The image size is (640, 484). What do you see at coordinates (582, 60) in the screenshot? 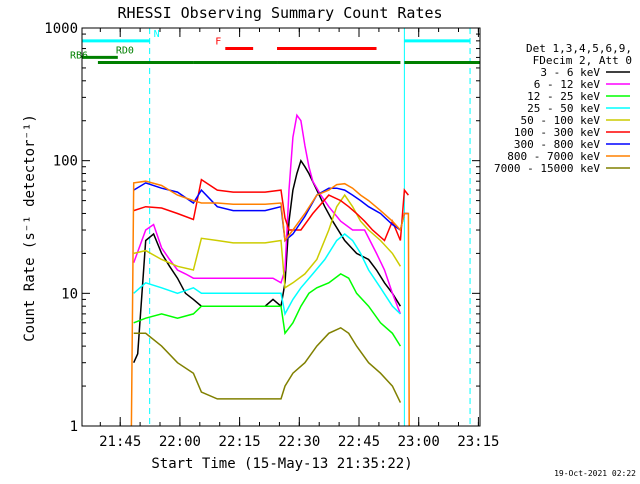
I see `legend-header: FDecim 2, Att 0` at bounding box center [582, 60].